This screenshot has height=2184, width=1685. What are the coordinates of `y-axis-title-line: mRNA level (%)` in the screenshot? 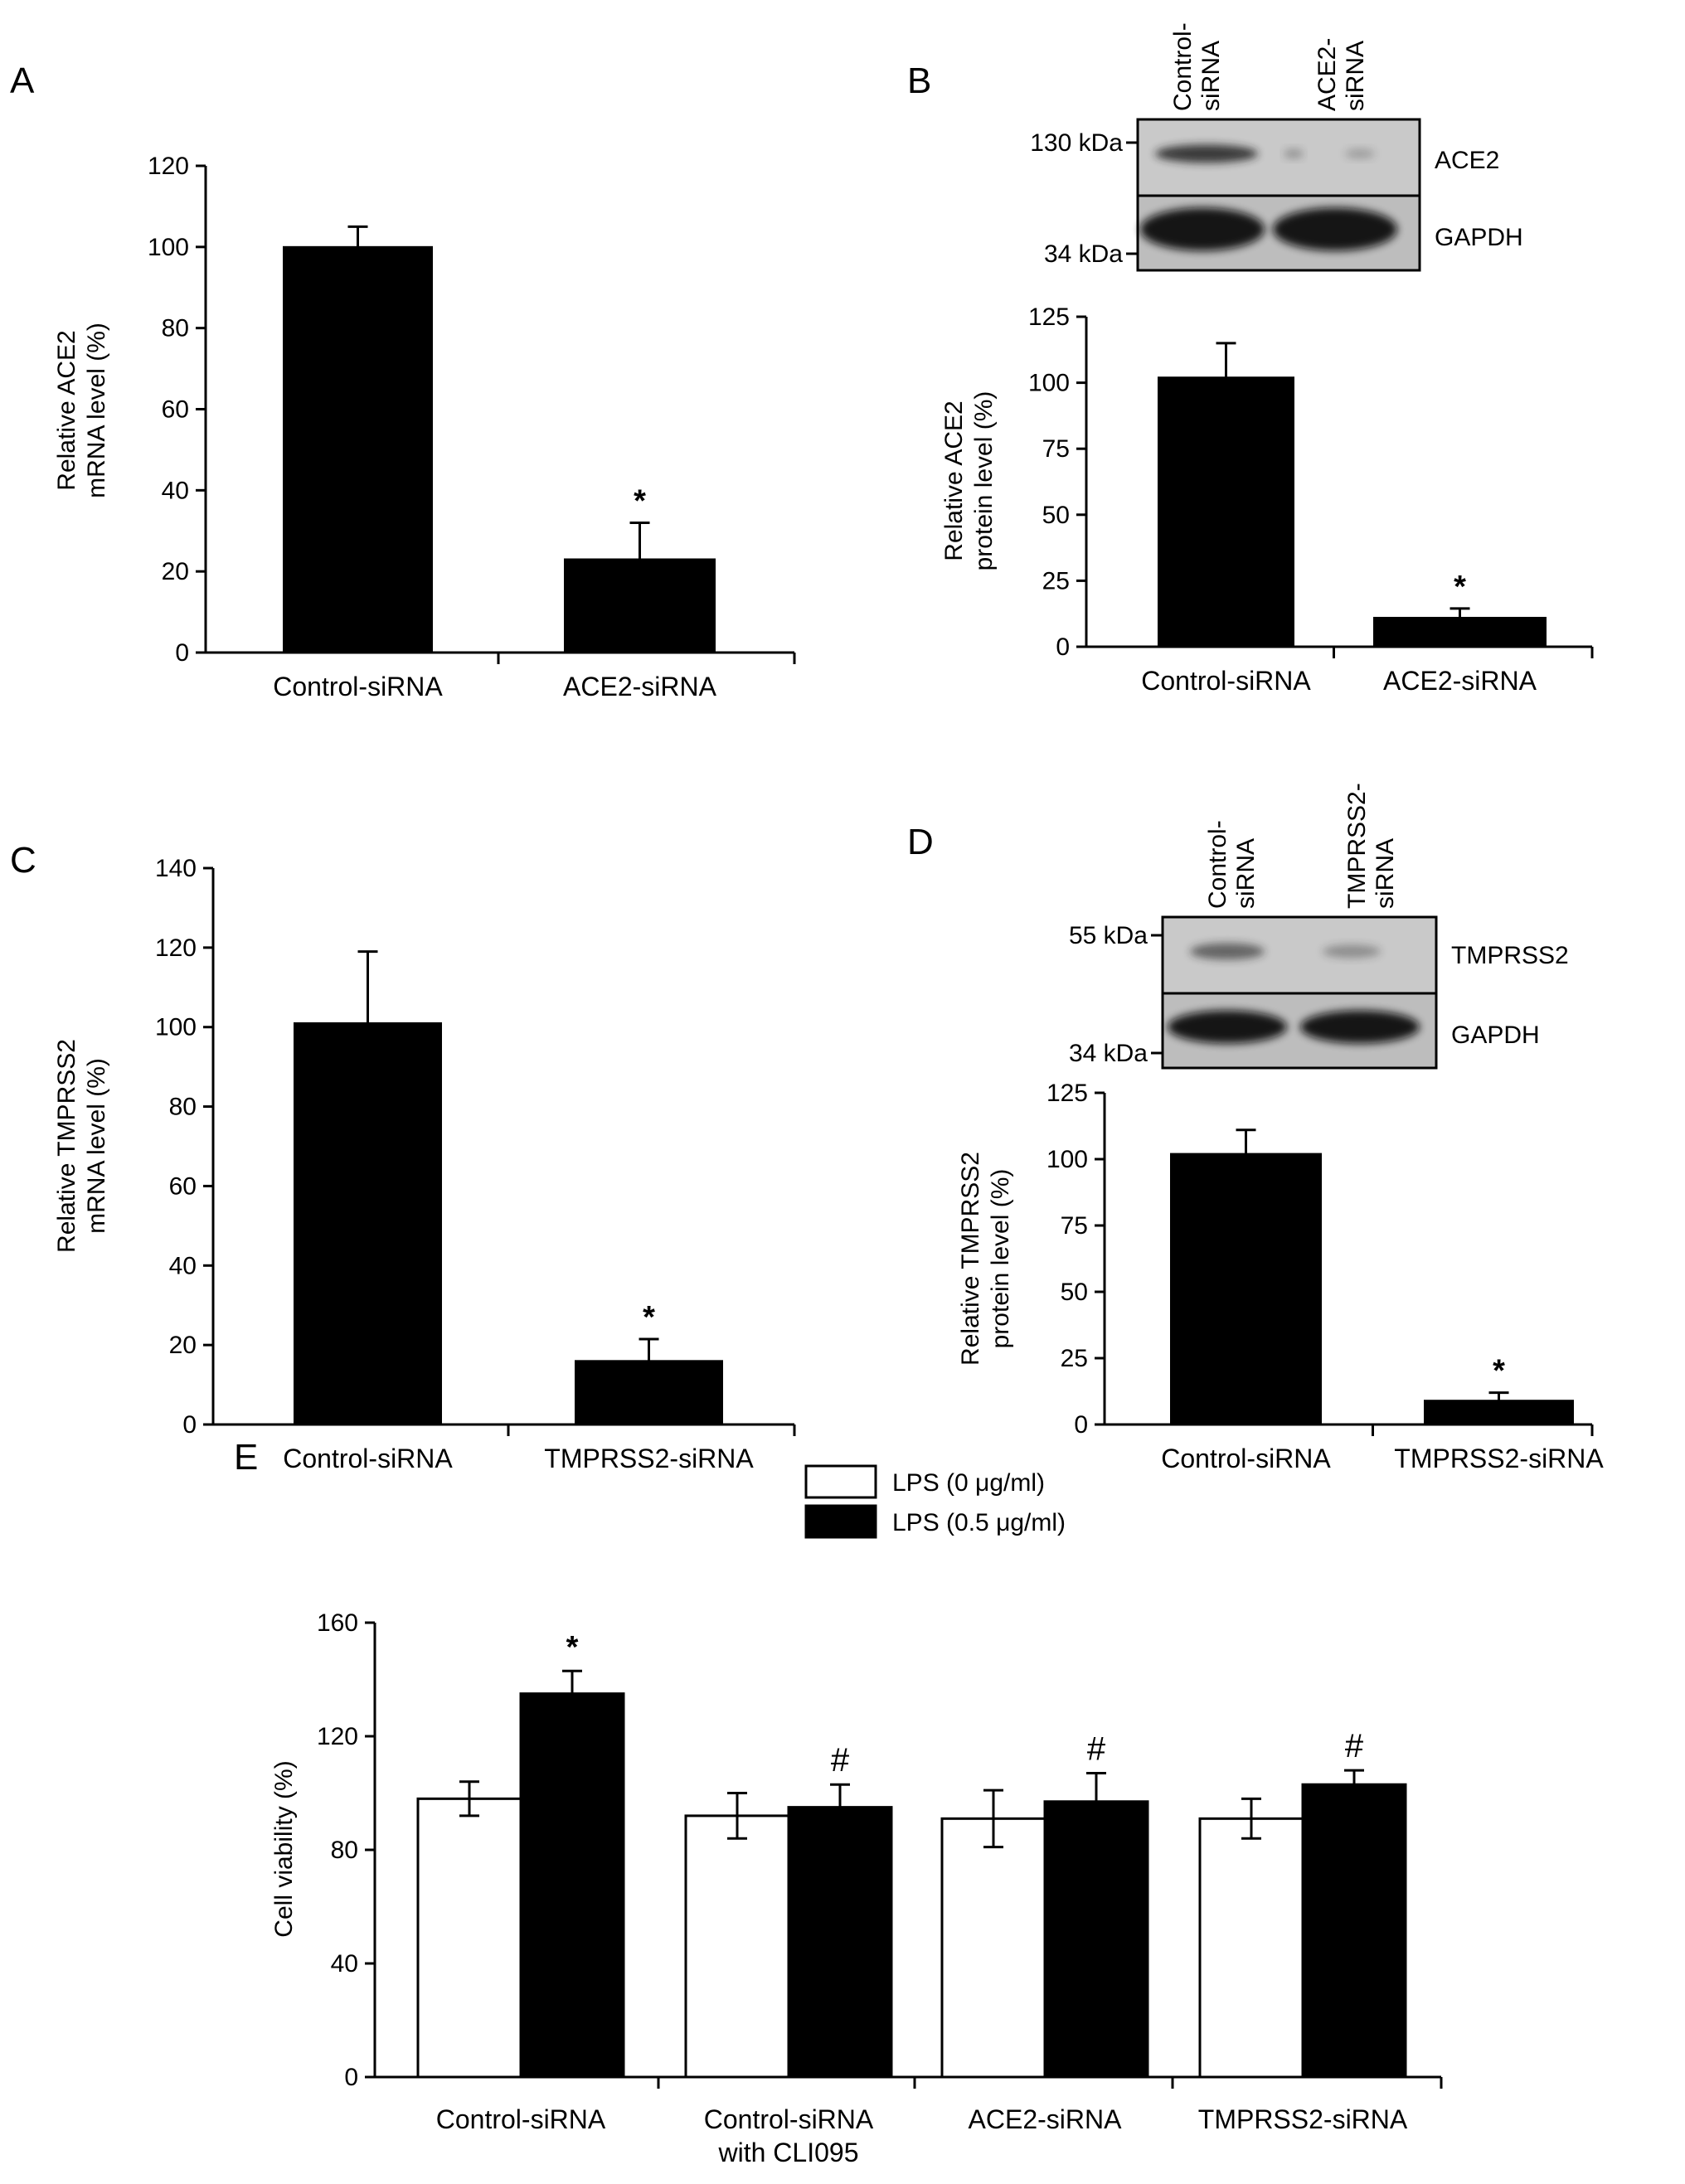 It's located at (96, 1146).